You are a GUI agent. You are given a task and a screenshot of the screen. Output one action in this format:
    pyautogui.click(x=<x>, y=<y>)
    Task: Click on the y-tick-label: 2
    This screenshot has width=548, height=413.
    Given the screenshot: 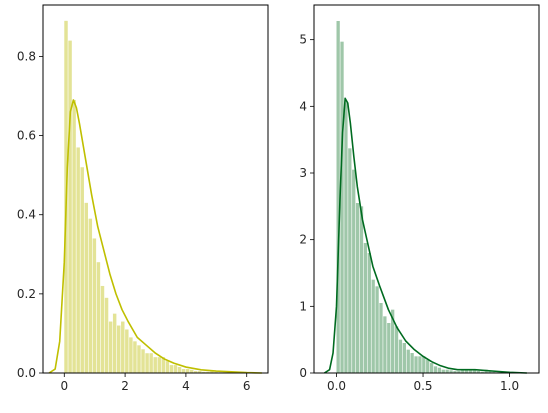 What is the action you would take?
    pyautogui.click(x=303, y=240)
    